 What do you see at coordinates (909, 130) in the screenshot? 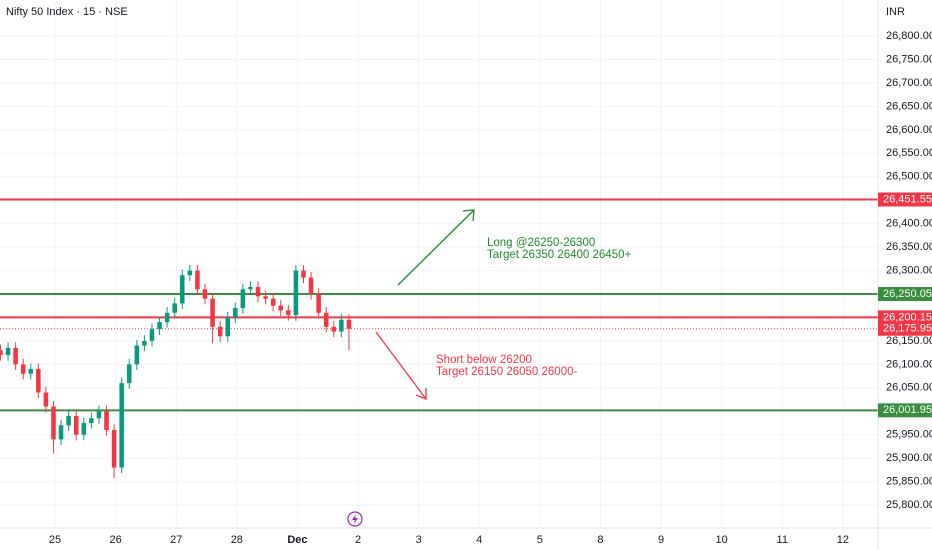
I see `y-tick-label: 26,600.00` at bounding box center [909, 130].